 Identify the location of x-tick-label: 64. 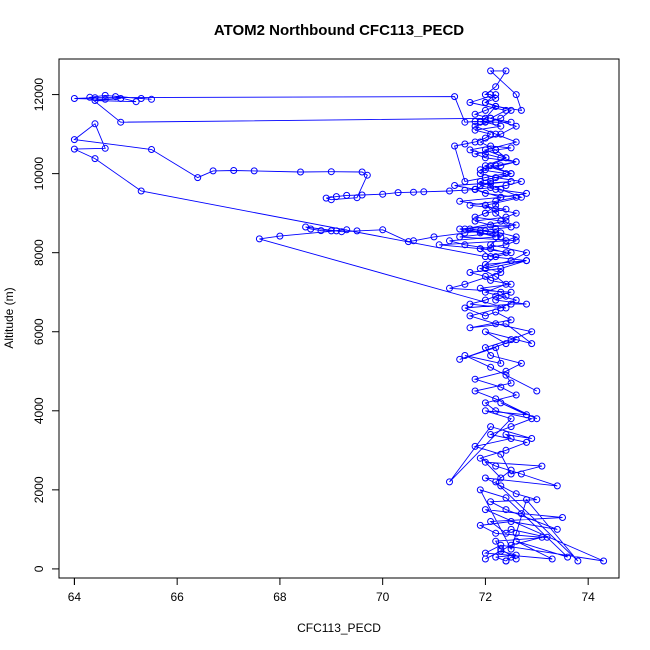
(75, 597).